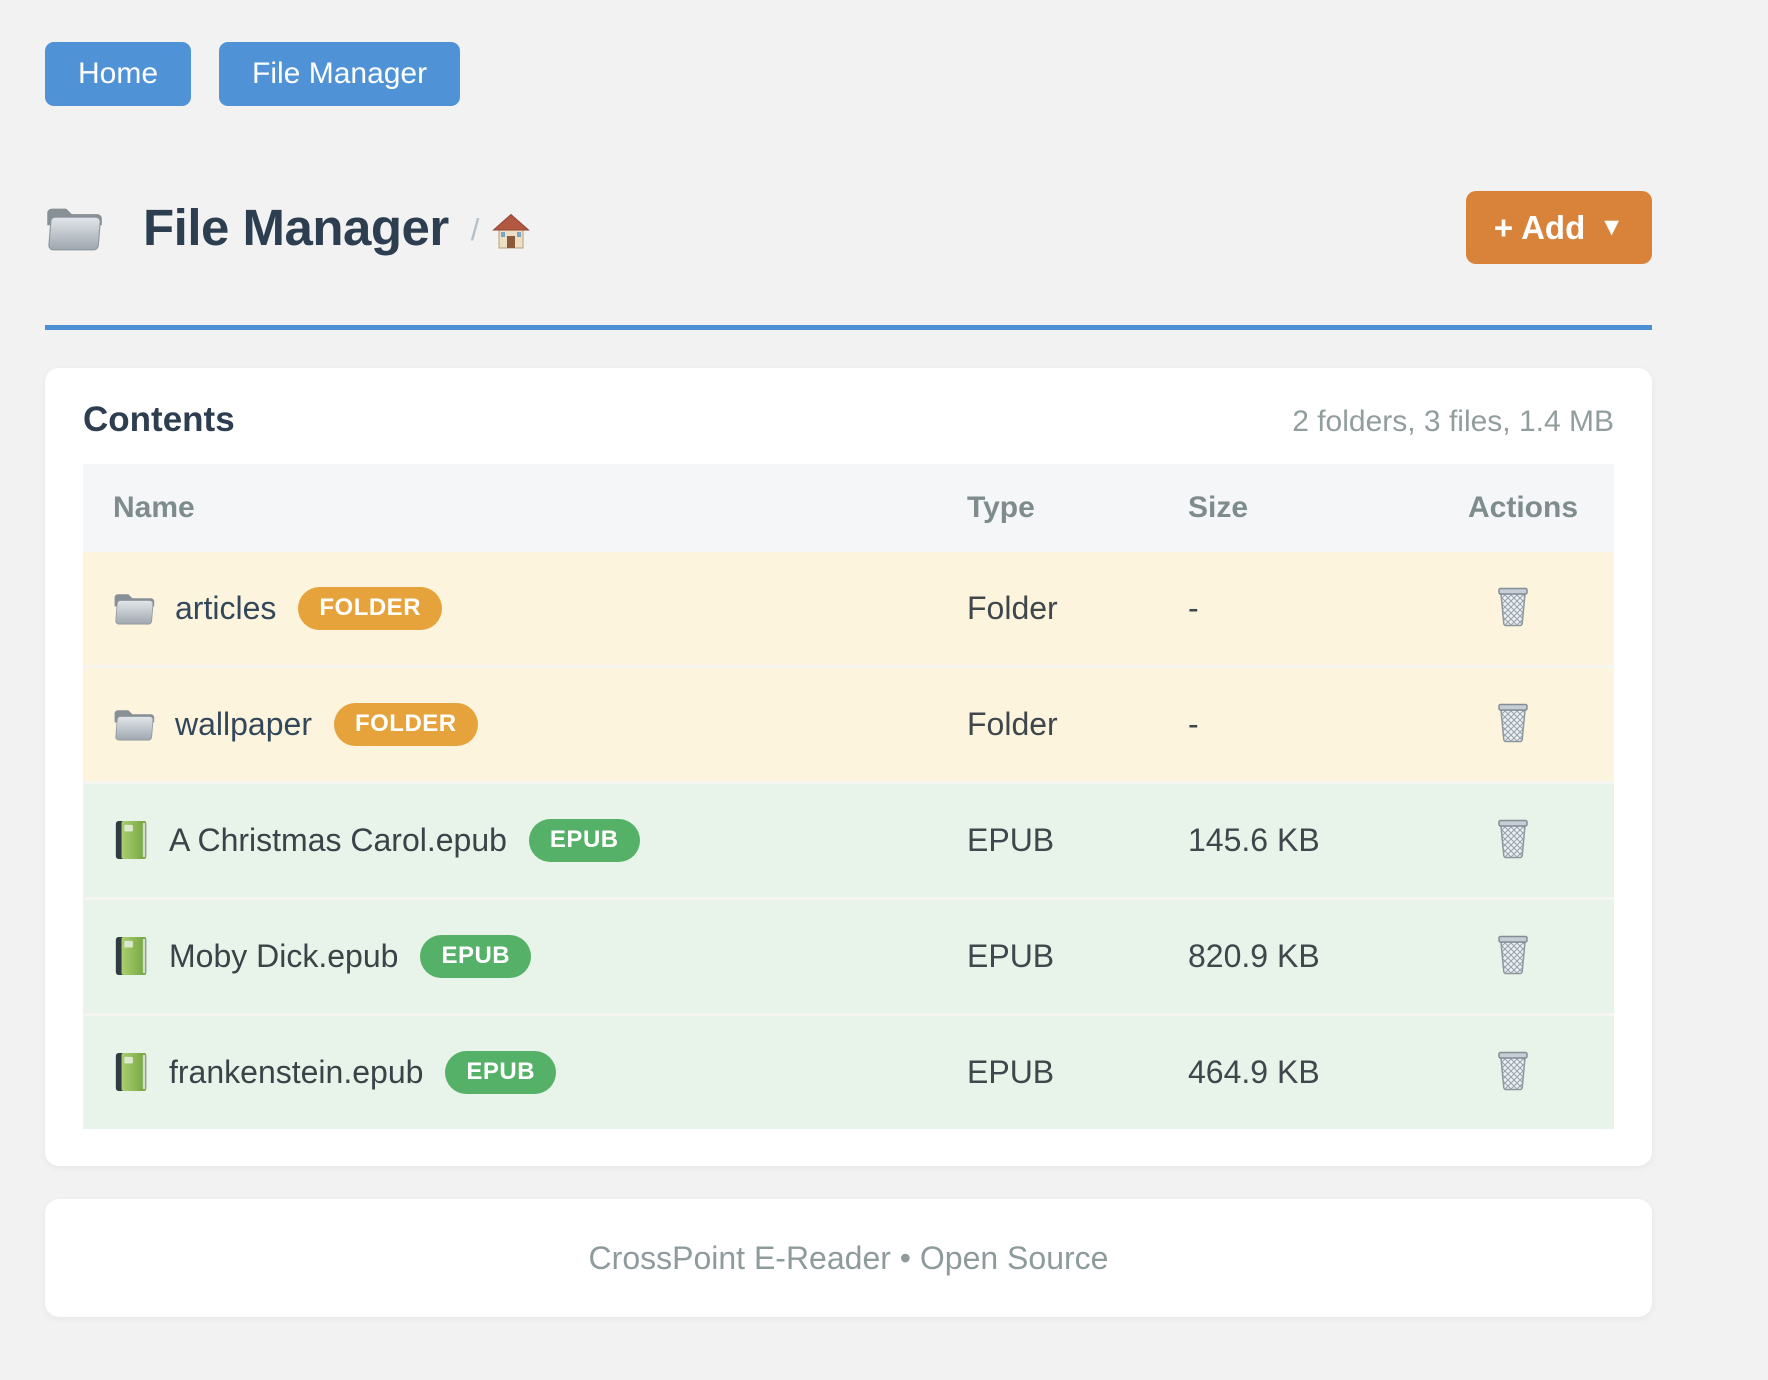 This screenshot has height=1380, width=1768. Describe the element at coordinates (1328, 840) in the screenshot. I see `size-cell: 145.6 KB` at that location.